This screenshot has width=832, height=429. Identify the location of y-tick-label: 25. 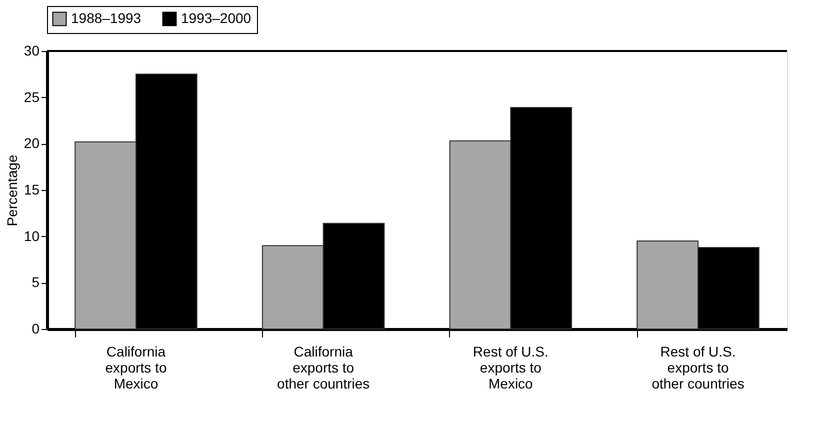
(32, 96).